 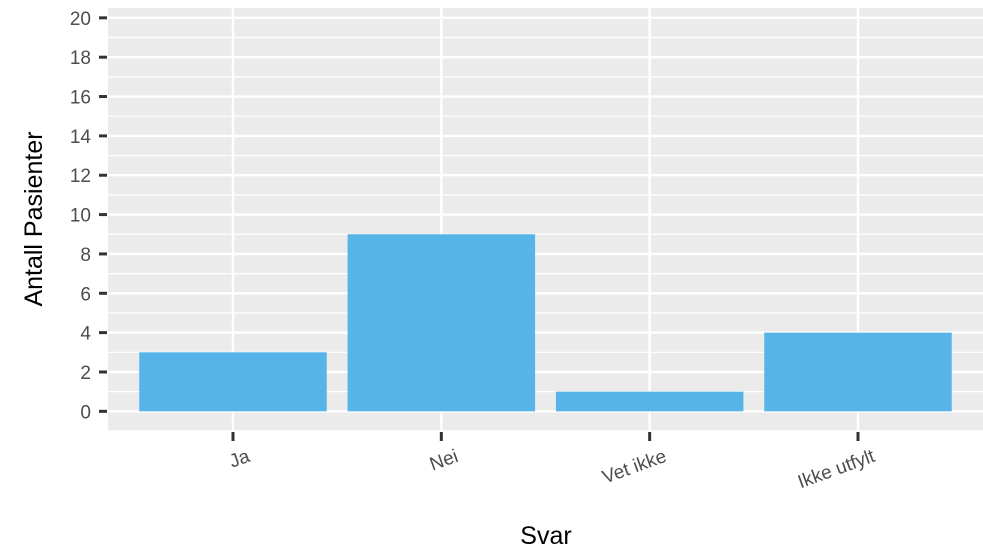 I want to click on y-tick-label: 4, so click(x=85, y=334).